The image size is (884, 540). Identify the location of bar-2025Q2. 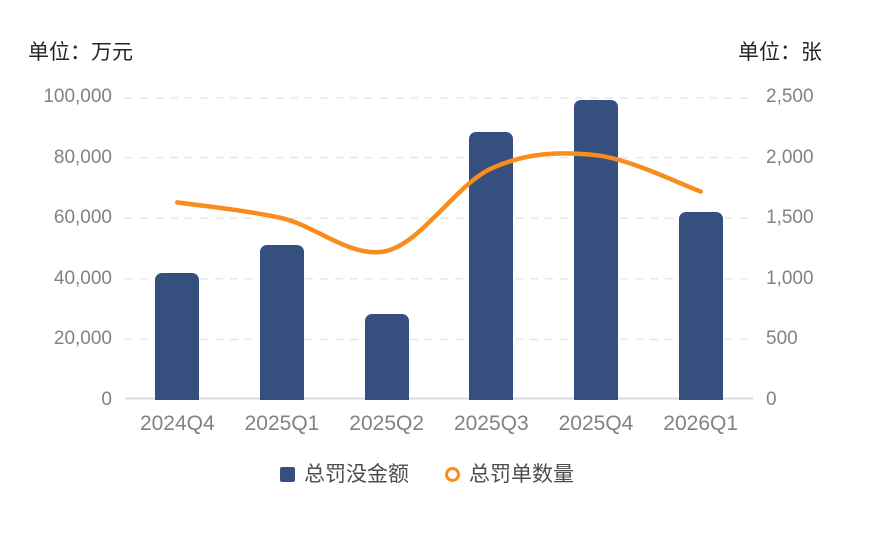
(386, 357).